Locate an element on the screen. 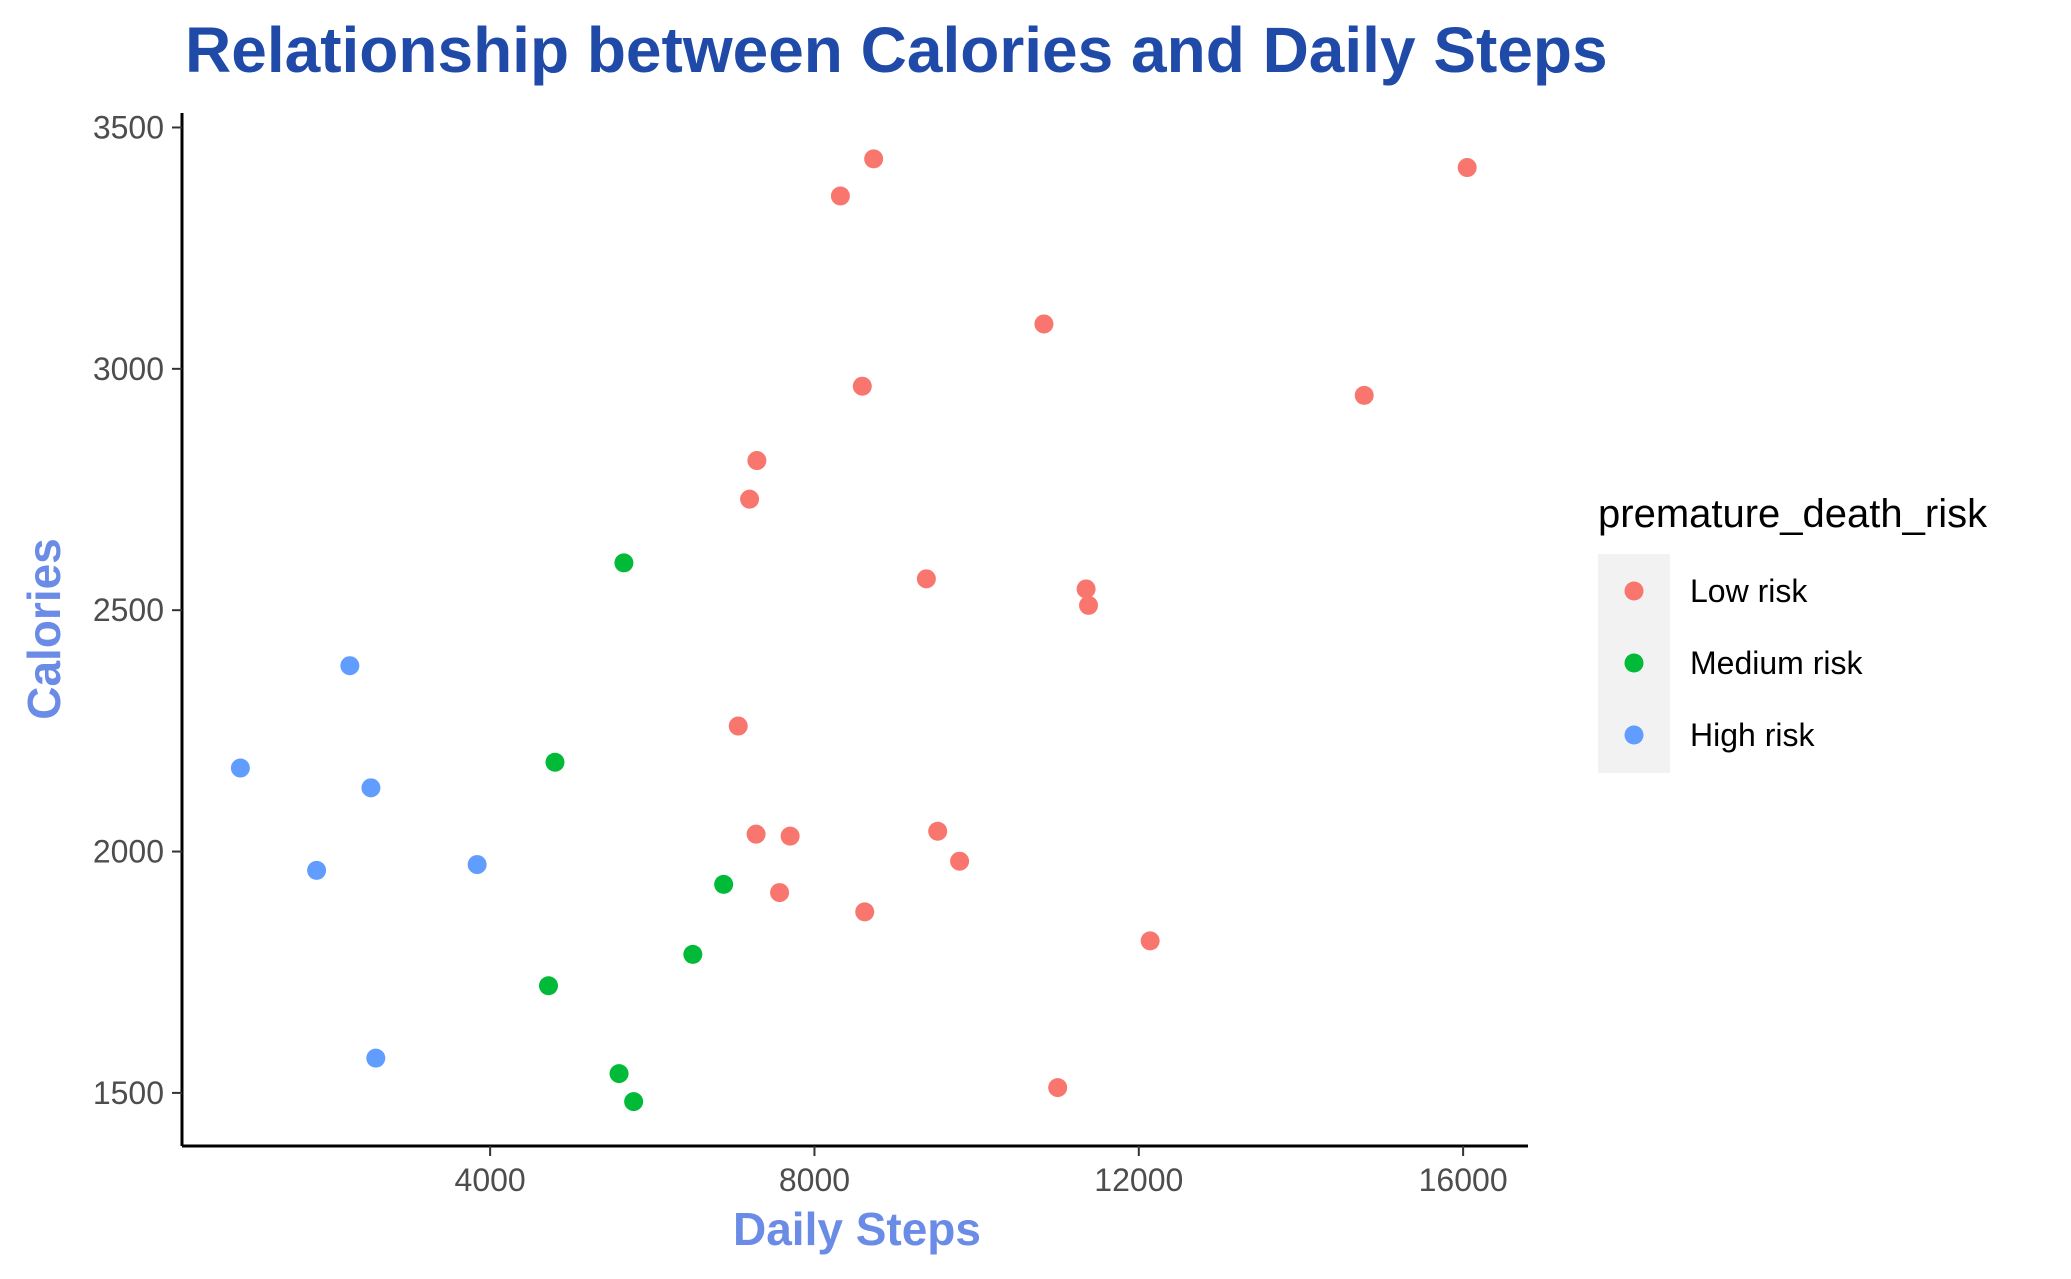  x-tick-label: 12000 is located at coordinates (1138, 1180).